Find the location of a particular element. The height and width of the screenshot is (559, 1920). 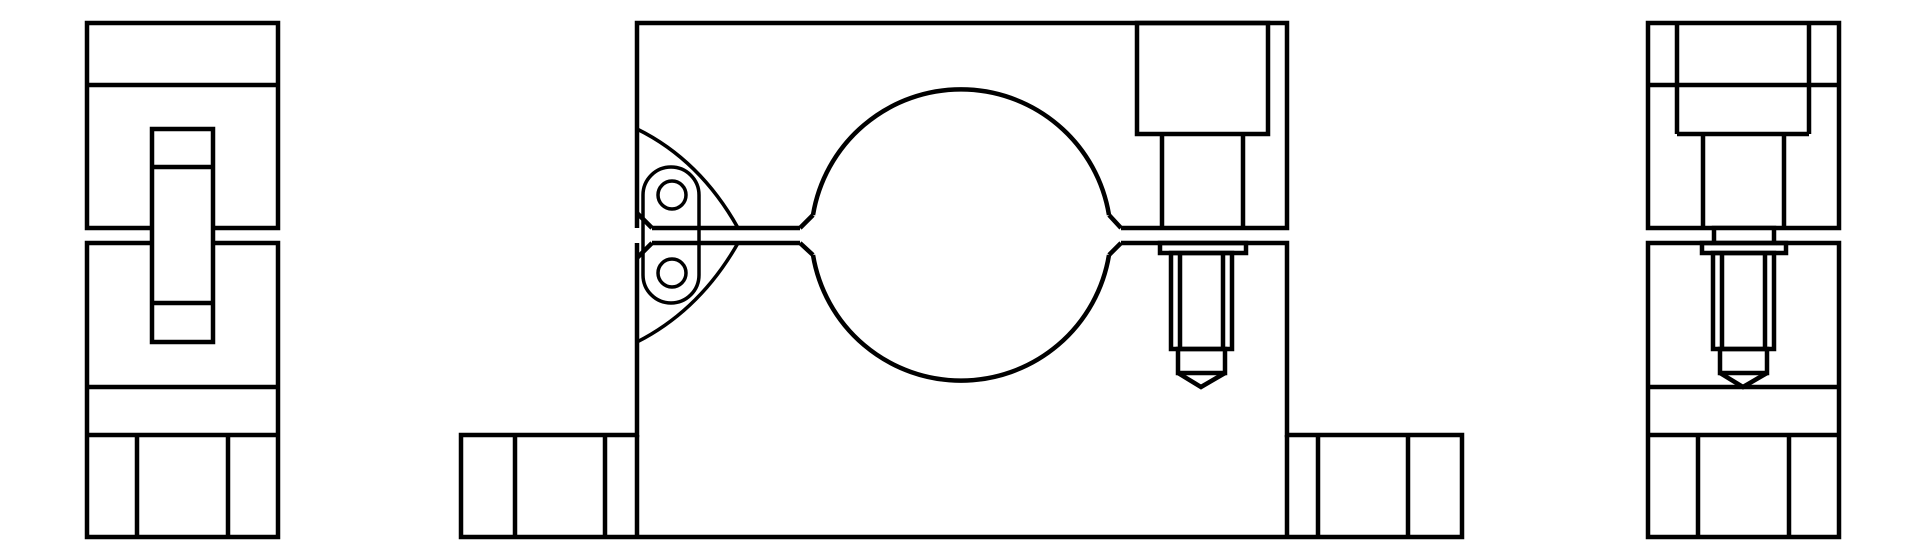

hinge-detail is located at coordinates (688, 235).